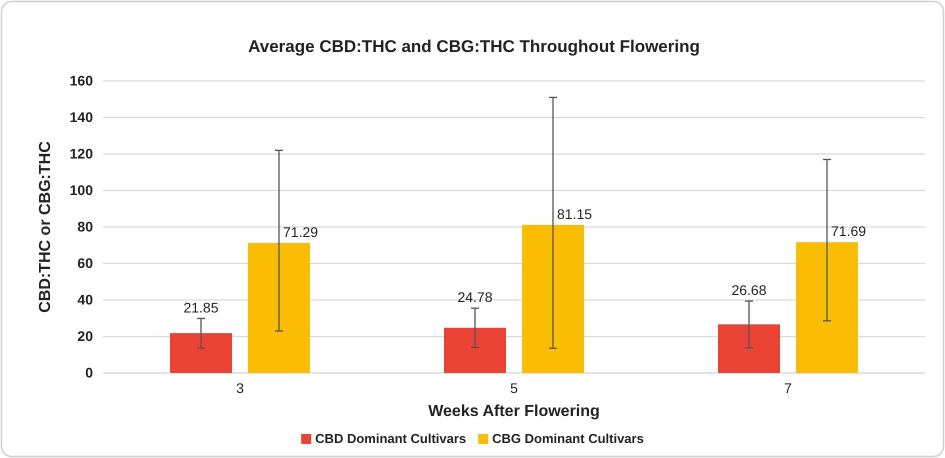  What do you see at coordinates (514, 388) in the screenshot?
I see `x-tick-label: 5` at bounding box center [514, 388].